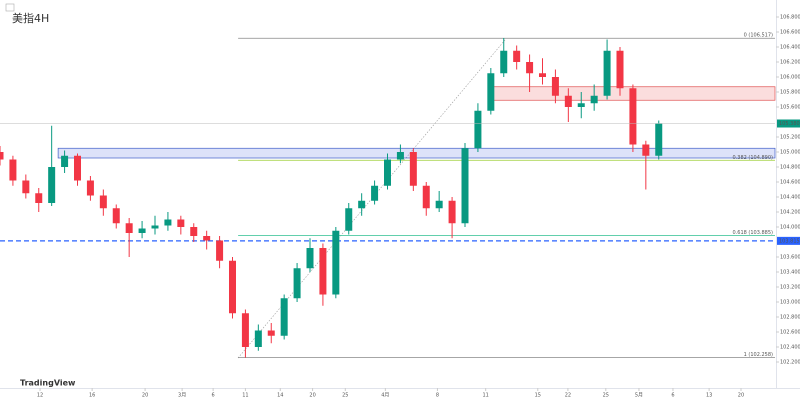 The height and width of the screenshot is (400, 800). I want to click on x-tick-label: 22, so click(568, 396).